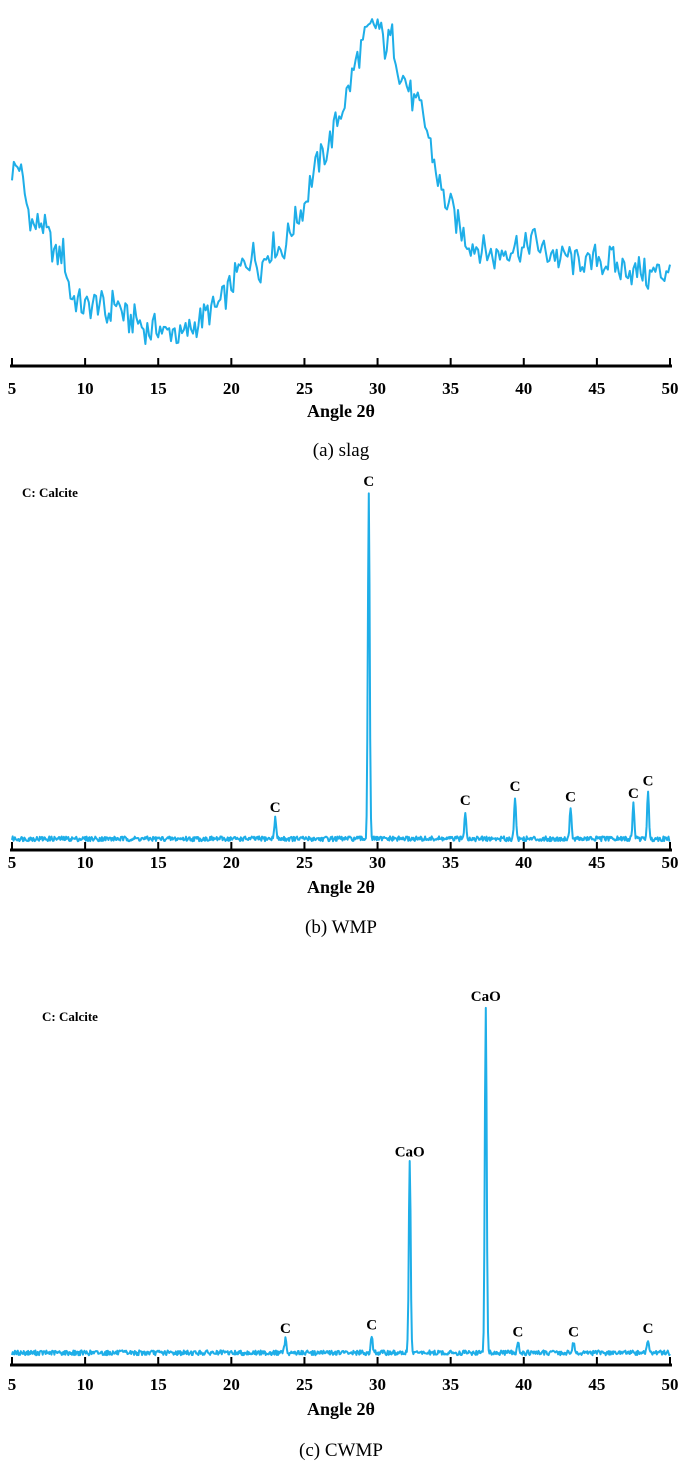  I want to click on panel-c-ticks: 5 10 15 20 25 30 35 40 45 50, so click(343, 1375).